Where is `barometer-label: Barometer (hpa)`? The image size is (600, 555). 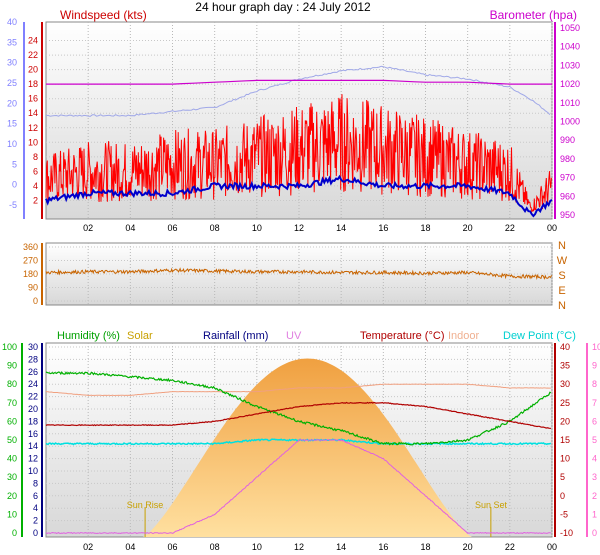
barometer-label: Barometer (hpa) is located at coordinates (533, 15).